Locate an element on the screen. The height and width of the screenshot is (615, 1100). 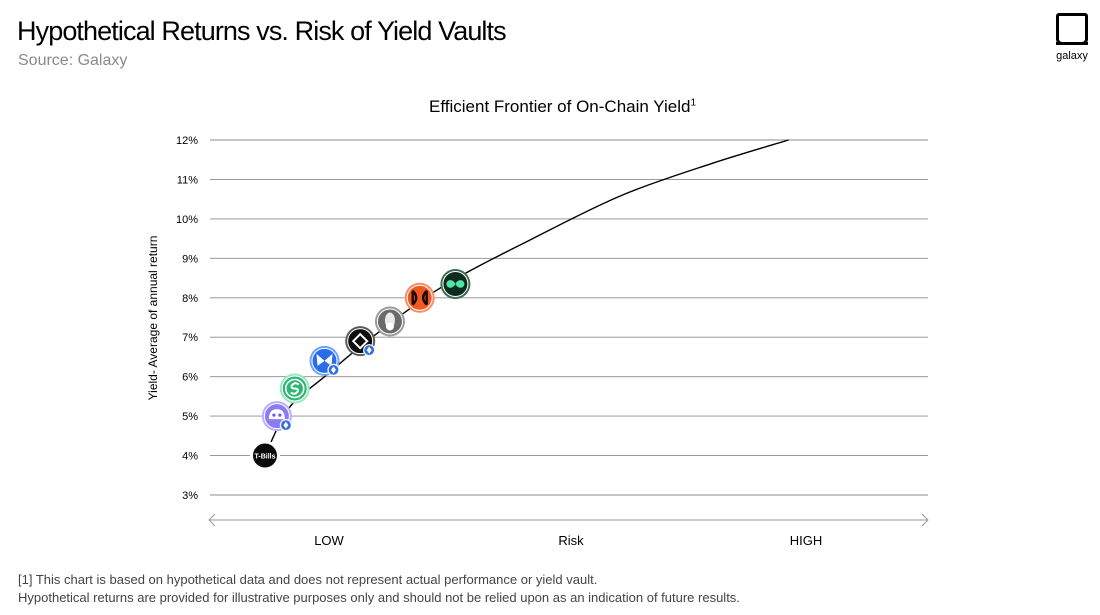
point-label: T-Bills is located at coordinates (264, 457).